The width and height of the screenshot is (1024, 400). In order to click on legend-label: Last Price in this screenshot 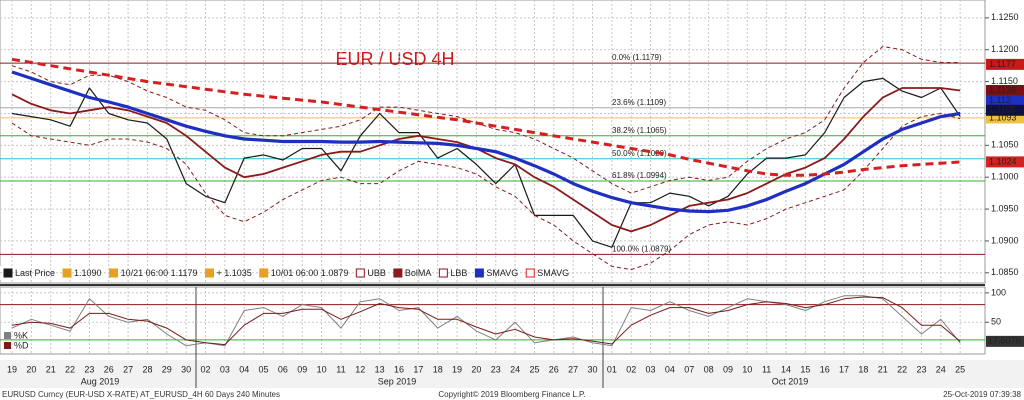, I will do `click(35, 273)`.